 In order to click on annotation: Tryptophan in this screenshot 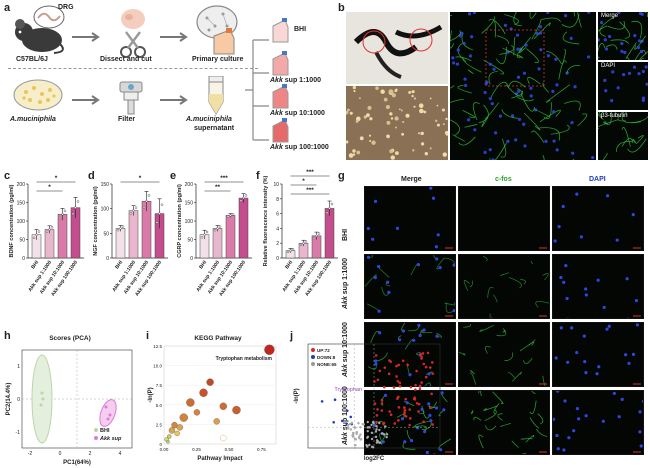, I will do `click(348, 390)`.